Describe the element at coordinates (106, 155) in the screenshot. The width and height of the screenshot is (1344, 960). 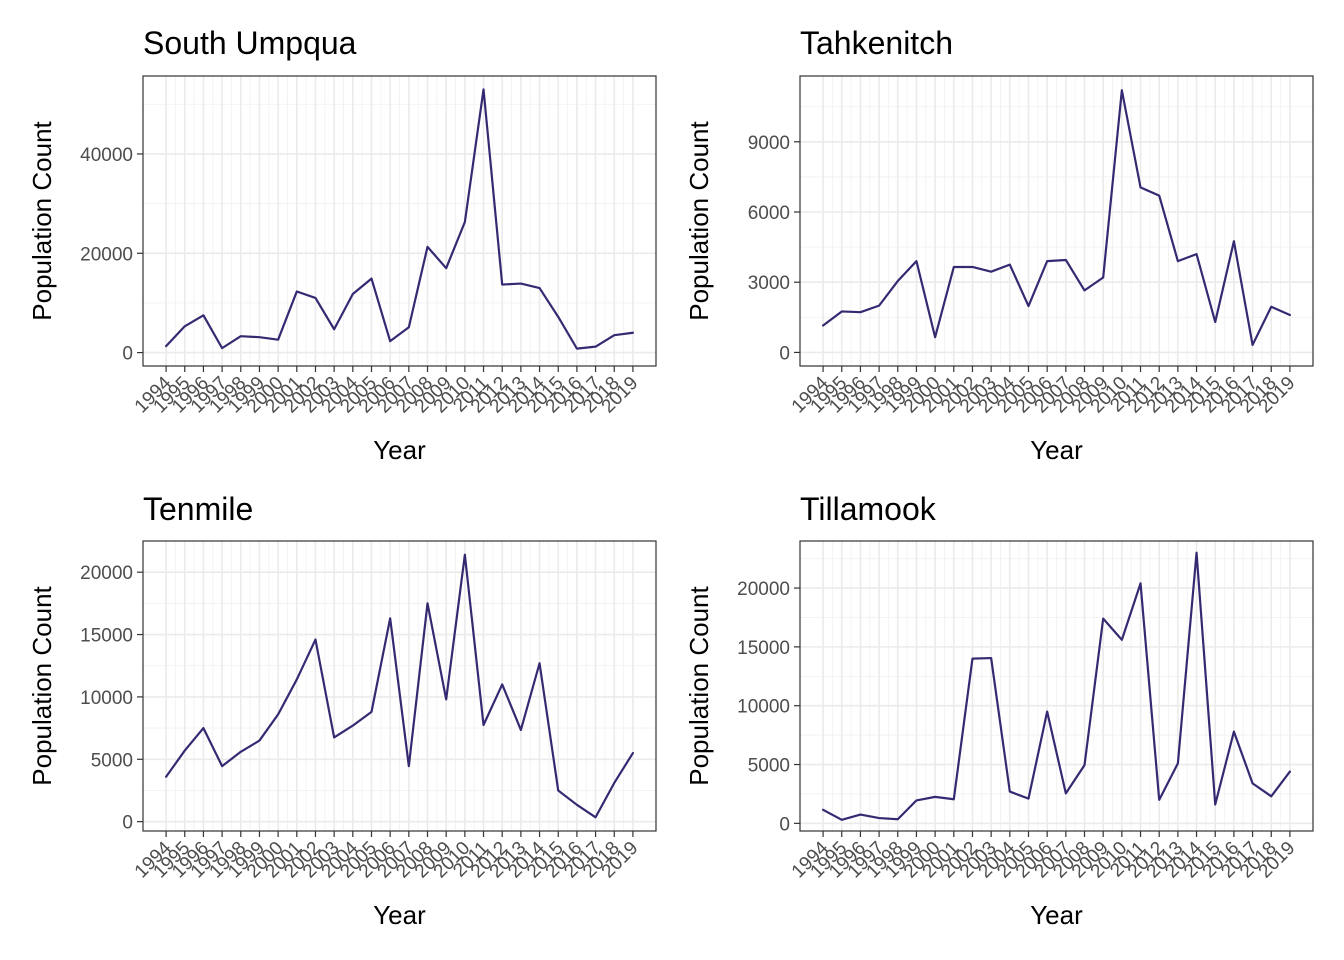
I see `y-tick-label: 40000` at that location.